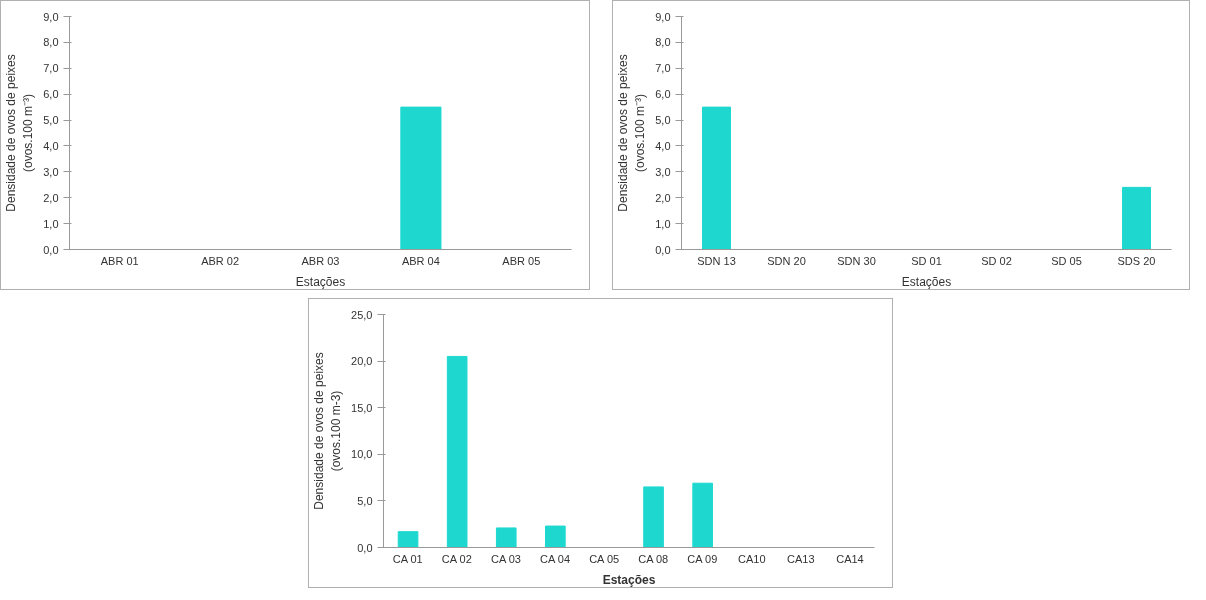 The width and height of the screenshot is (1206, 600). What do you see at coordinates (420, 260) in the screenshot?
I see `x-tick-label: ABR 04` at bounding box center [420, 260].